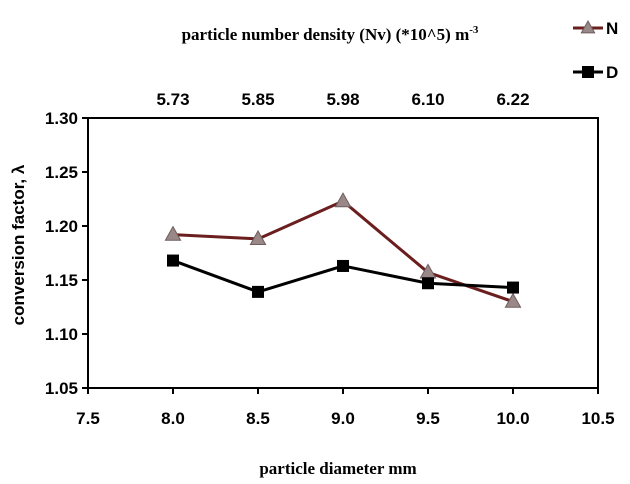 This screenshot has height=484, width=630. Describe the element at coordinates (588, 72) in the screenshot. I see `legend-marker-D` at that location.